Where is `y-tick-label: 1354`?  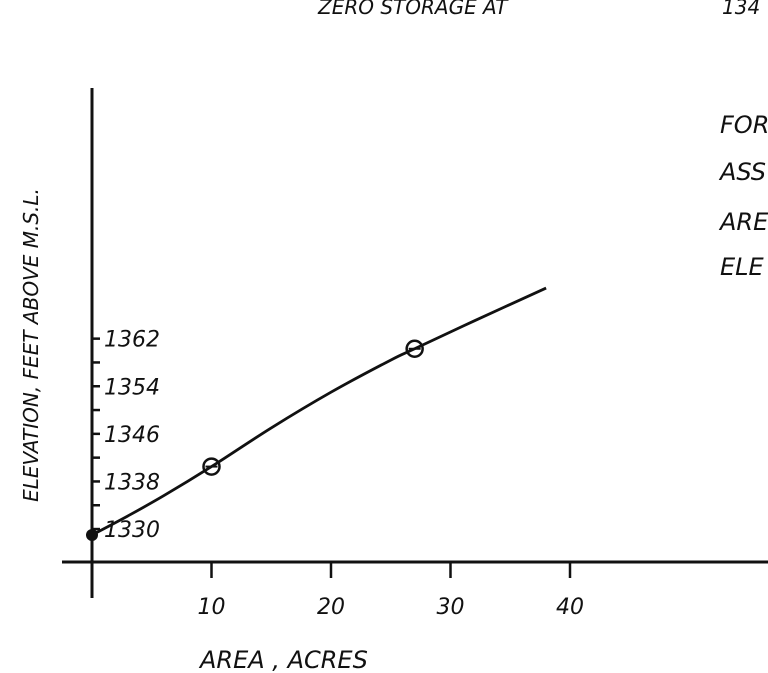
y-tick-label: 1354 is located at coordinates (132, 387).